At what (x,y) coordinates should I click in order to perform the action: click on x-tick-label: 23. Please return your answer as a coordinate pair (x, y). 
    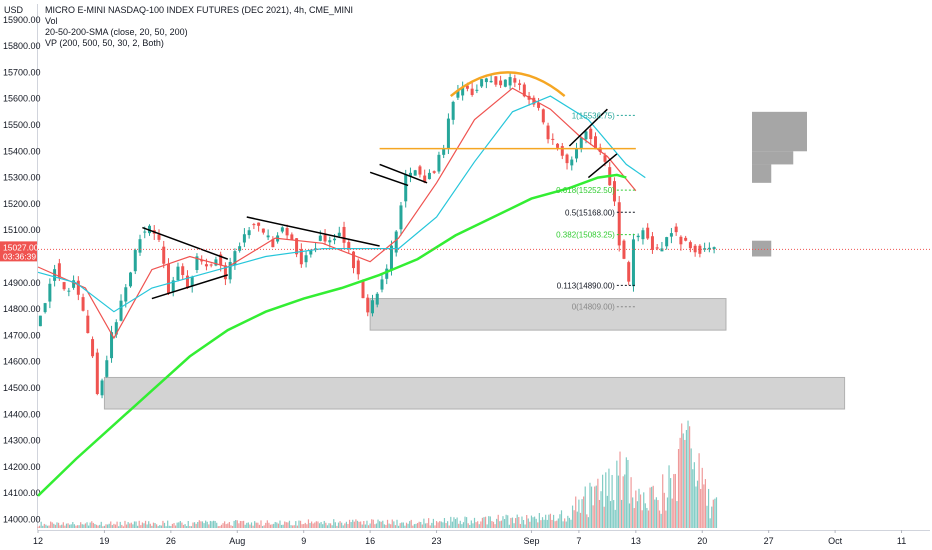
    Looking at the image, I should click on (437, 541).